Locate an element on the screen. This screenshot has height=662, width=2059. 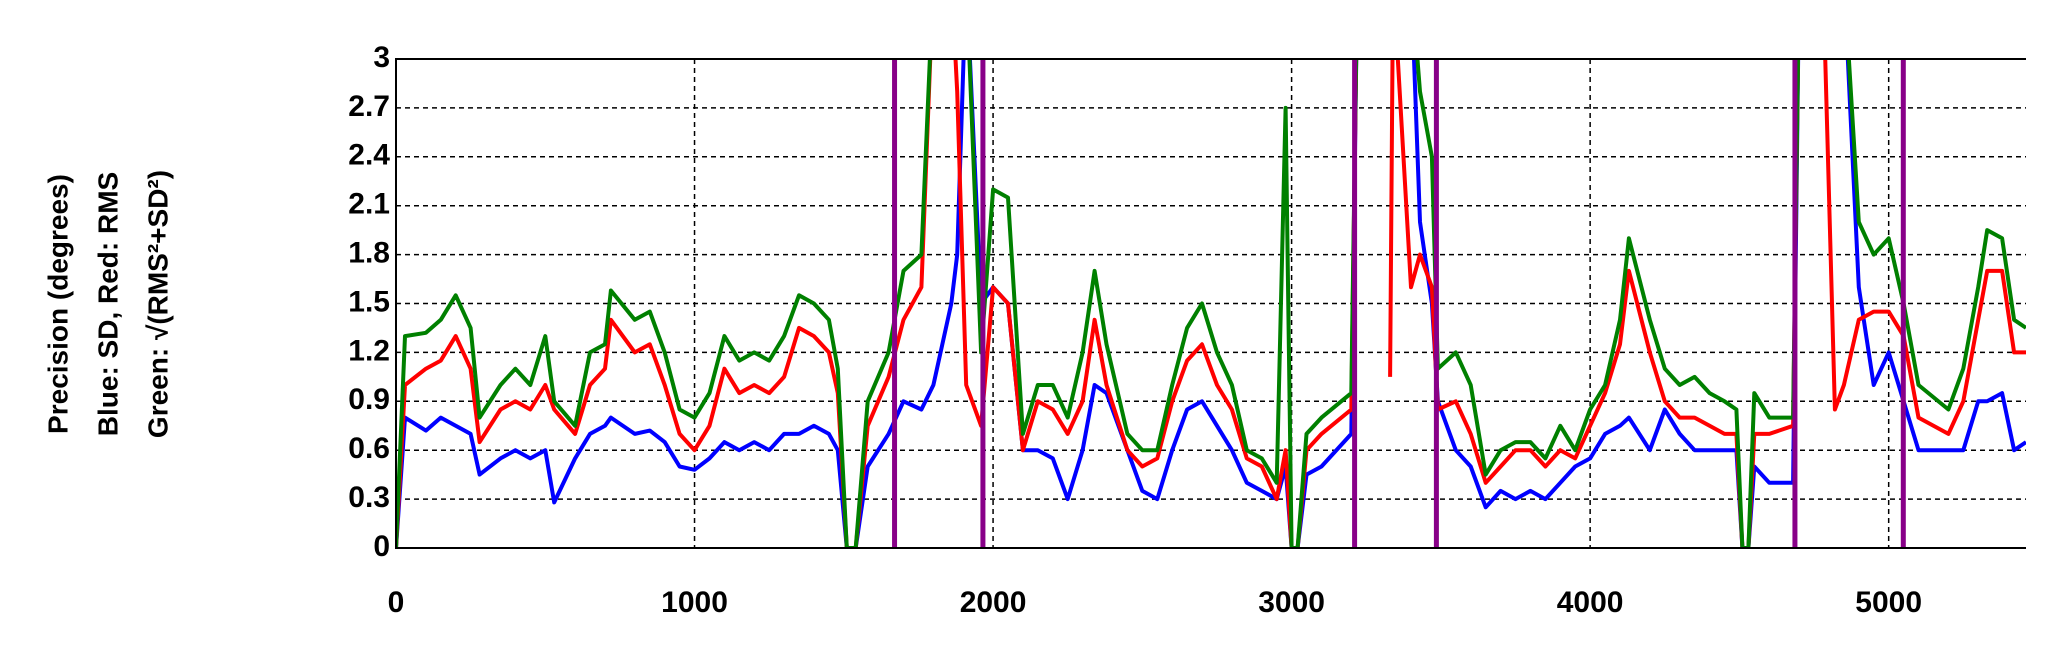
x-tick-label: 5000 is located at coordinates (1888, 602).